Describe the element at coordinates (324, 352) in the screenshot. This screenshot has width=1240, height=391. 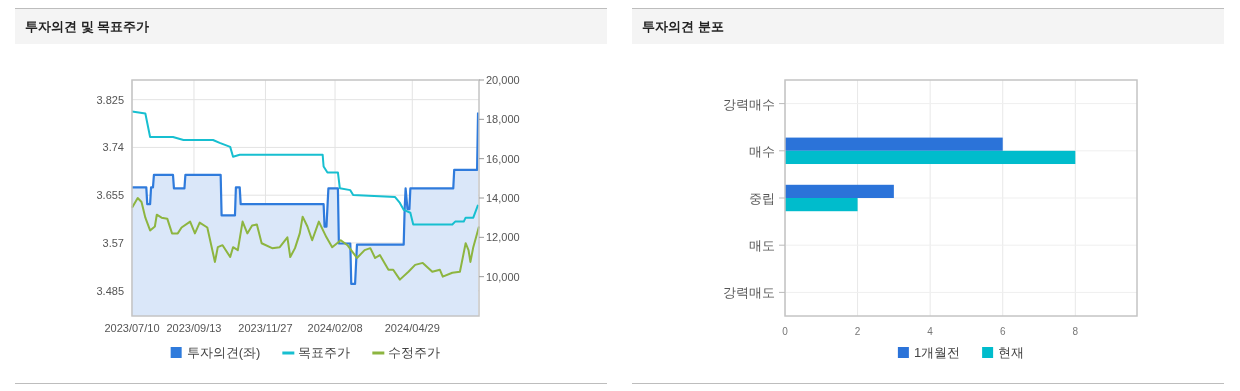
I see `legend-label: 목표주가` at that location.